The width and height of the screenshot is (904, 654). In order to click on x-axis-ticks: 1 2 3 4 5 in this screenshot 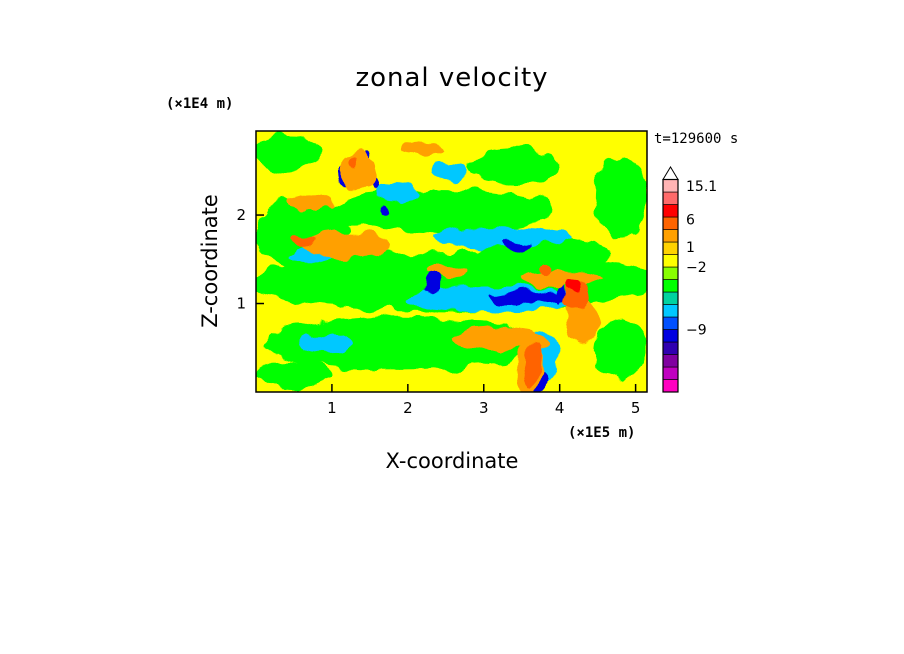, I will do `click(483, 400)`.